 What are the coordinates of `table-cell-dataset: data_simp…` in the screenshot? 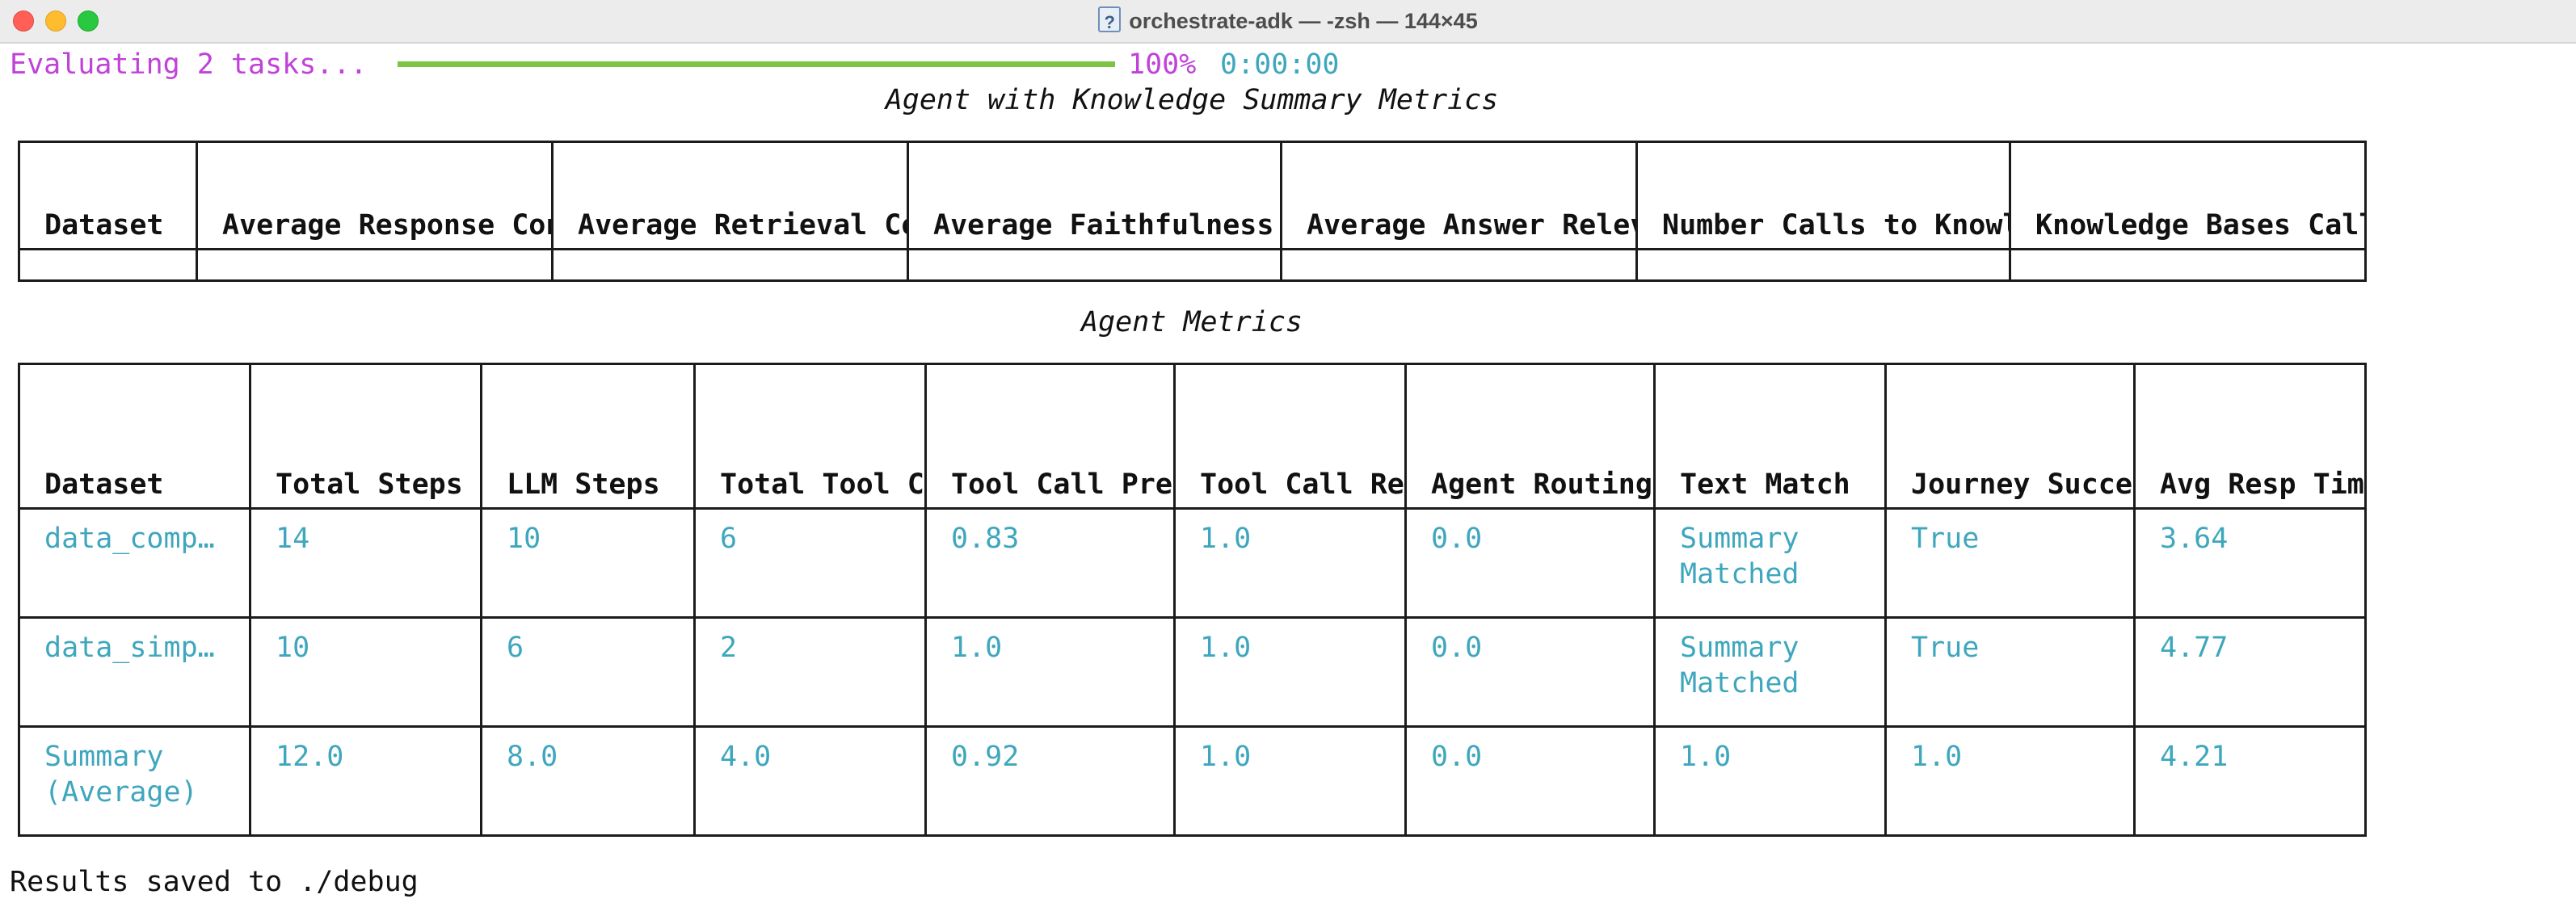 It's located at (134, 672).